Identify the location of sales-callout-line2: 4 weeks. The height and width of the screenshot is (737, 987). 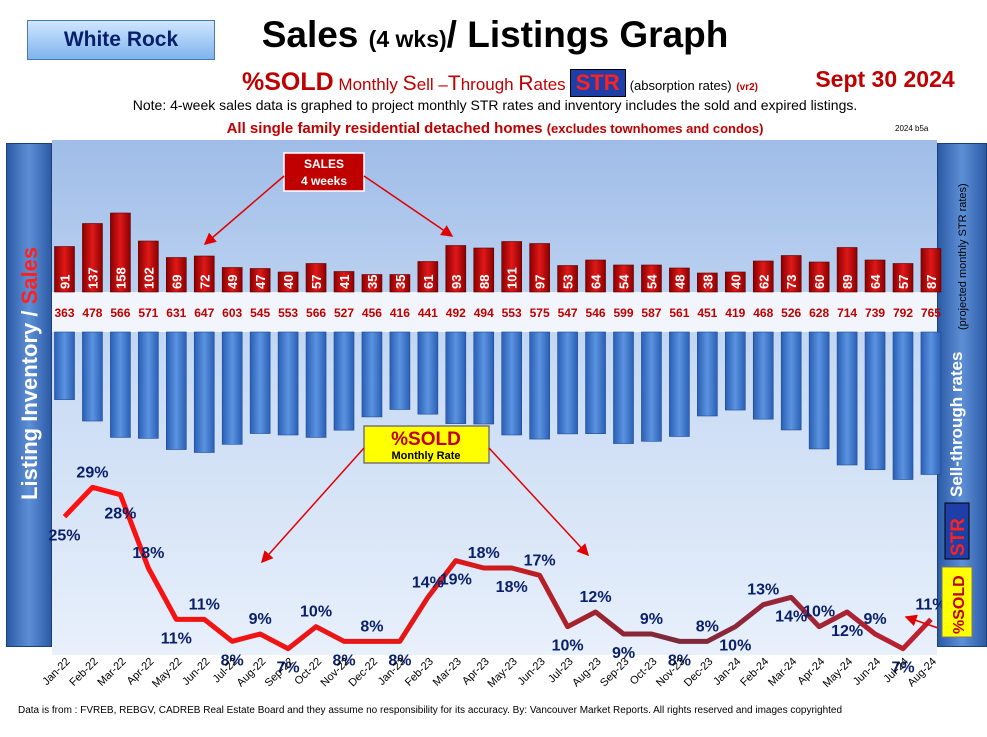
(324, 181).